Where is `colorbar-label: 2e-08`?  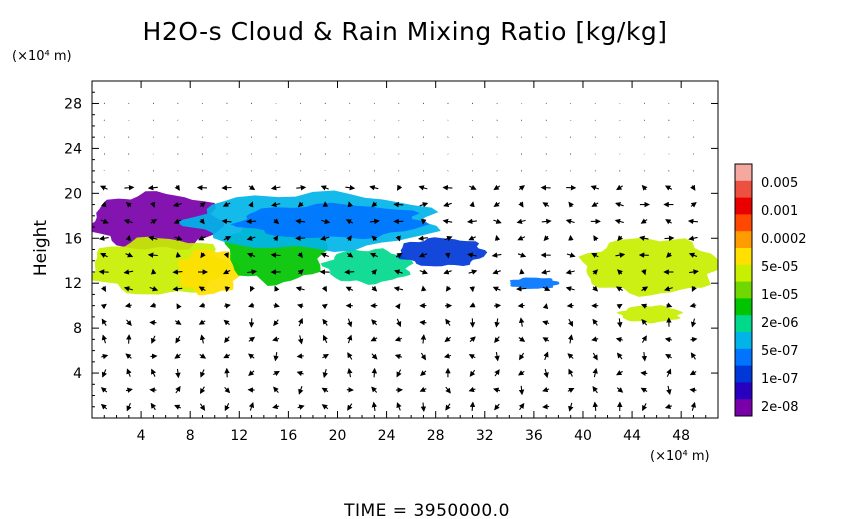
colorbar-label: 2e-08 is located at coordinates (780, 407).